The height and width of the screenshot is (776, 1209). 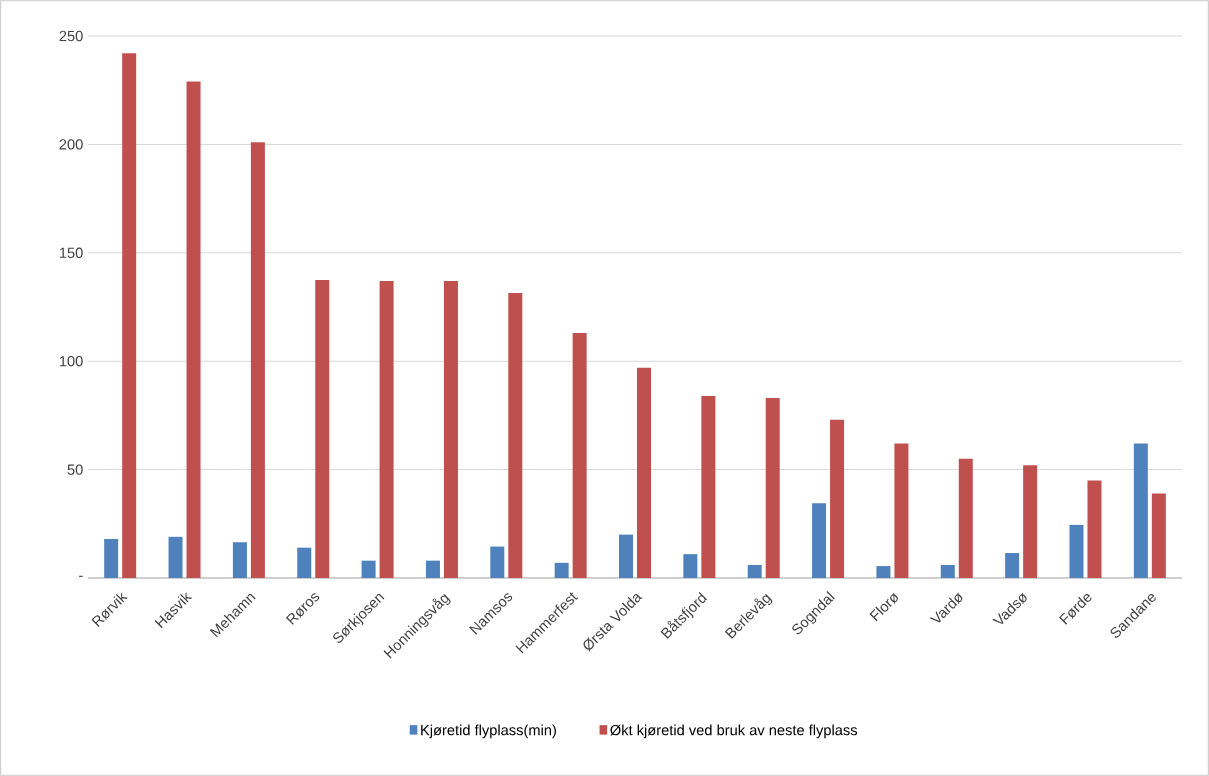 What do you see at coordinates (75, 469) in the screenshot?
I see `y-tick-label: 50` at bounding box center [75, 469].